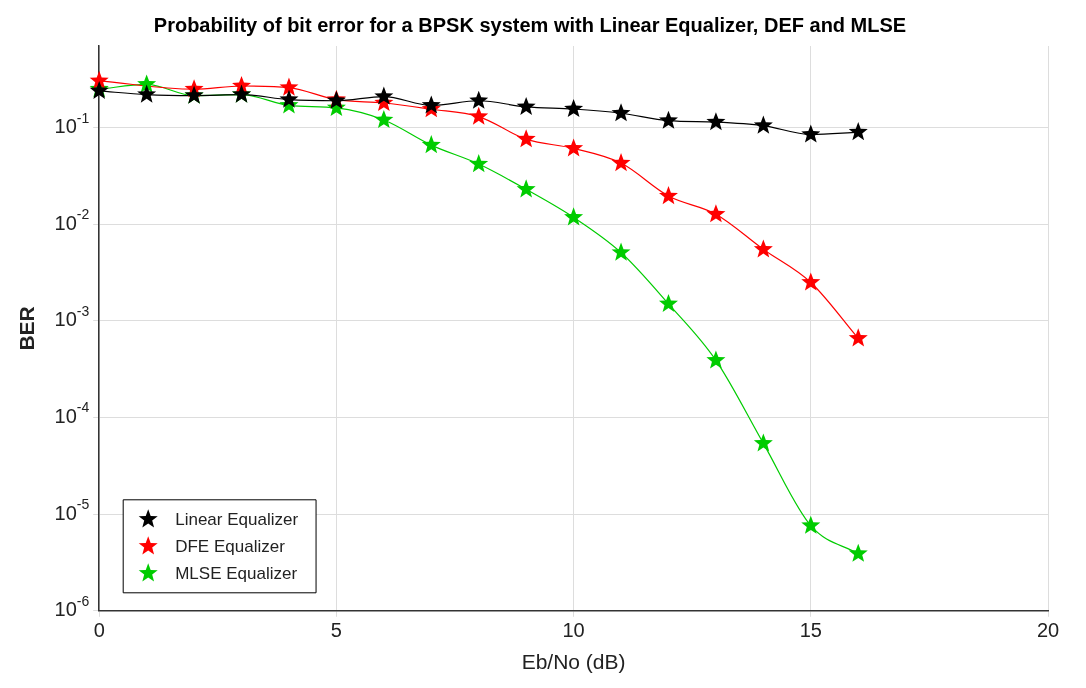 This screenshot has height=688, width=1086. What do you see at coordinates (530, 24) in the screenshot?
I see `chart-title: Probability of bit error for a BPSK system with Linear Equalizer, DEF and MLSE` at bounding box center [530, 24].